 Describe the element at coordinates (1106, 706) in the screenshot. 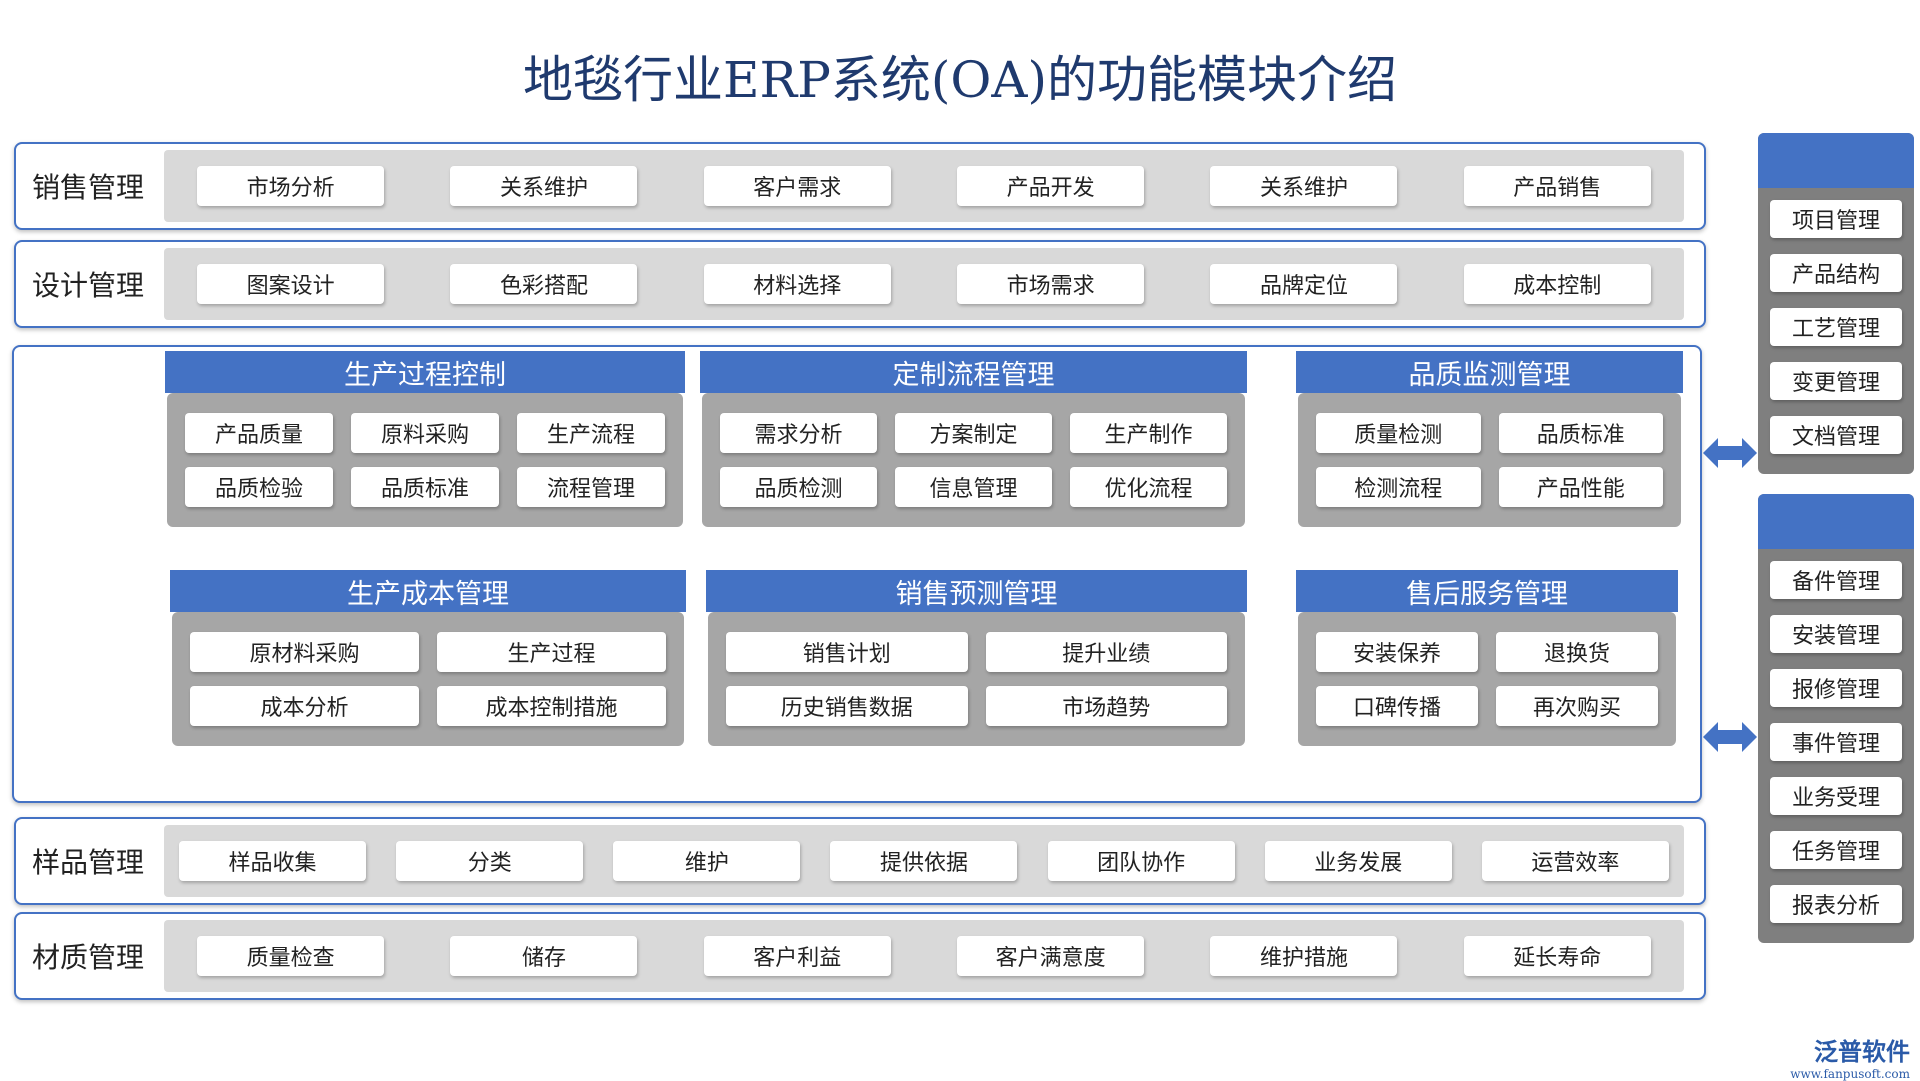

I see `item: 市场趋势` at that location.